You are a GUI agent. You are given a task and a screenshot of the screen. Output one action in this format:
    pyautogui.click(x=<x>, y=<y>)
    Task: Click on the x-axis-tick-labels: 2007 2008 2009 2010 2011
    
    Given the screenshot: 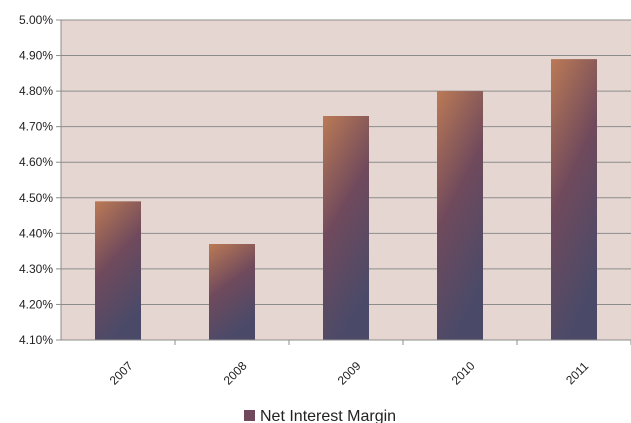 What is the action you would take?
    pyautogui.click(x=349, y=373)
    